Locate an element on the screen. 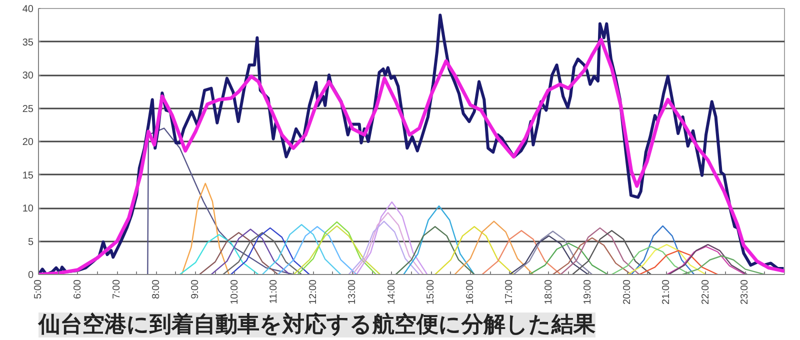 The width and height of the screenshot is (800, 340). x-tick-label: 6:00 is located at coordinates (78, 289).